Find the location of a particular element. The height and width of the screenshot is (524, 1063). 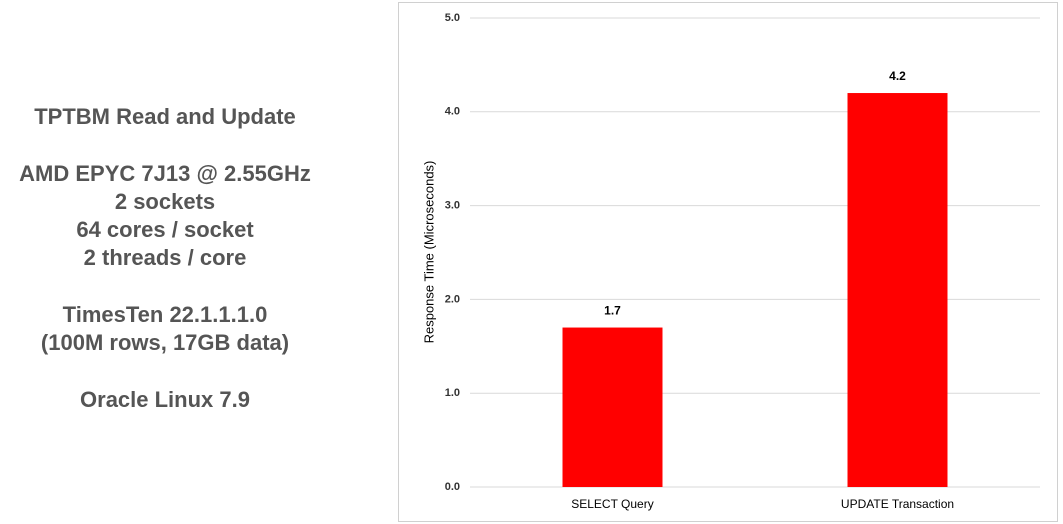

x-tick-label: SELECT Query is located at coordinates (612, 504).